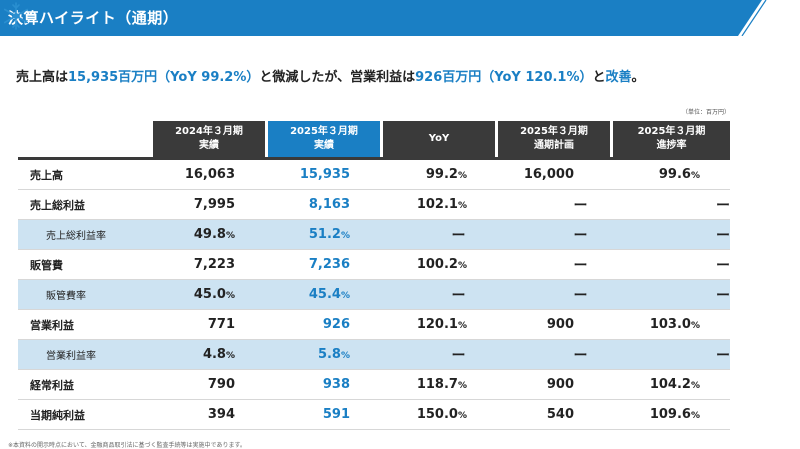 The image size is (800, 449). I want to click on table-row-gross-margin: 売上総利益率 49.8% 51.2% ー ー ー, so click(374, 235).